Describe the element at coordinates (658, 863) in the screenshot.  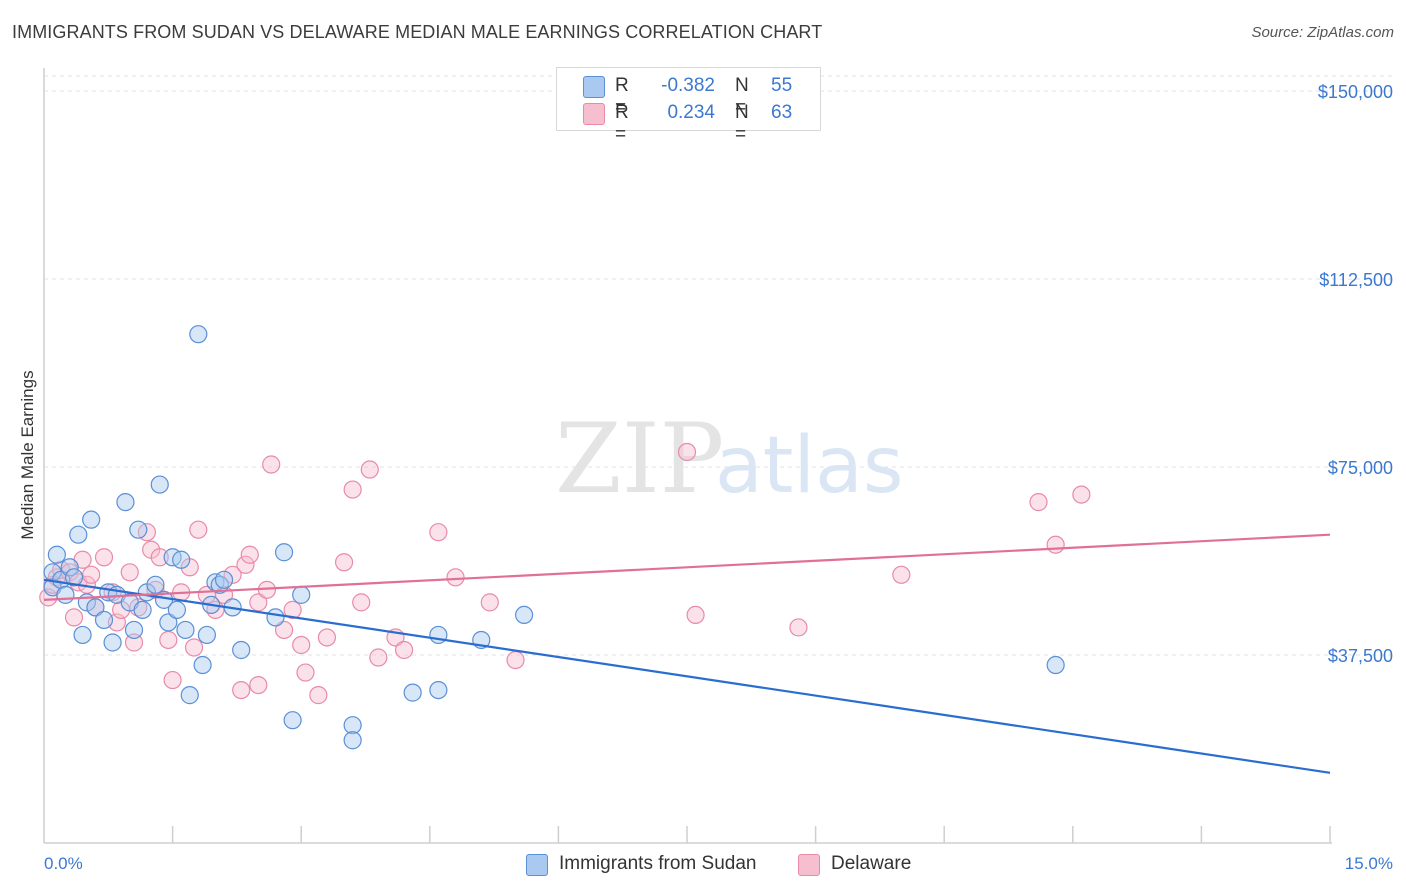
I see `bottom-legend-label-sudan: Immigrants from Sudan` at that location.